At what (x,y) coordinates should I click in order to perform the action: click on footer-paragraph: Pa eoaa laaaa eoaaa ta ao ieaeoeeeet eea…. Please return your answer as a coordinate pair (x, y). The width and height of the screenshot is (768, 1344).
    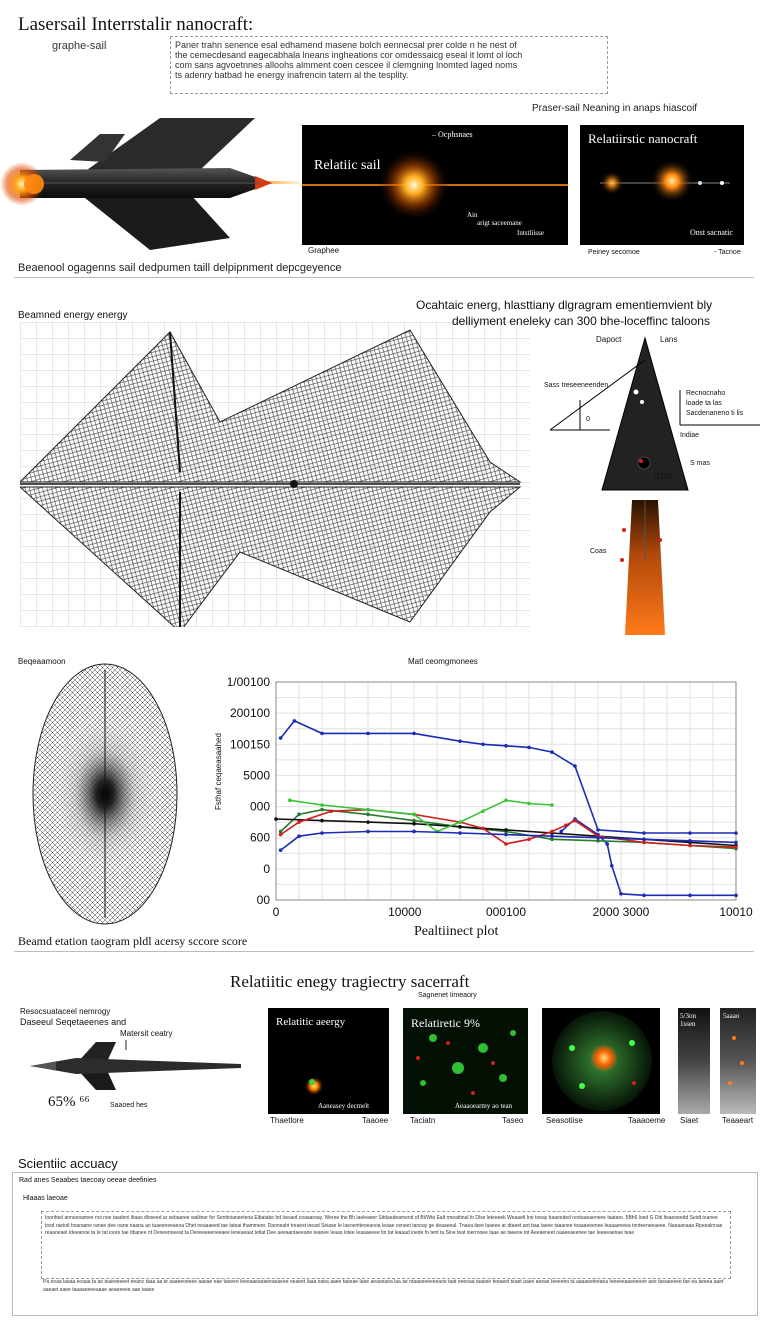
    Looking at the image, I should click on (383, 1286).